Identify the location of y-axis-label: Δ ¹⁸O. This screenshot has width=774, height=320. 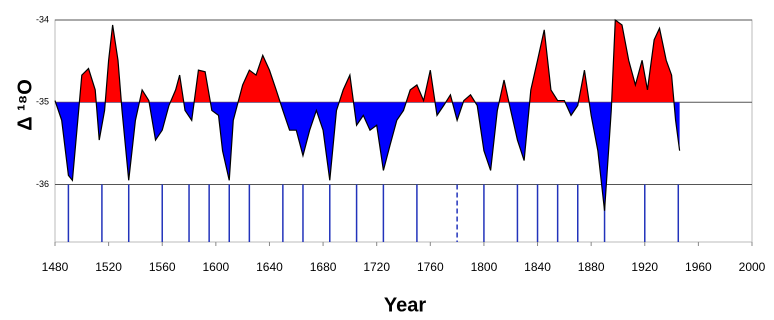
(25, 105).